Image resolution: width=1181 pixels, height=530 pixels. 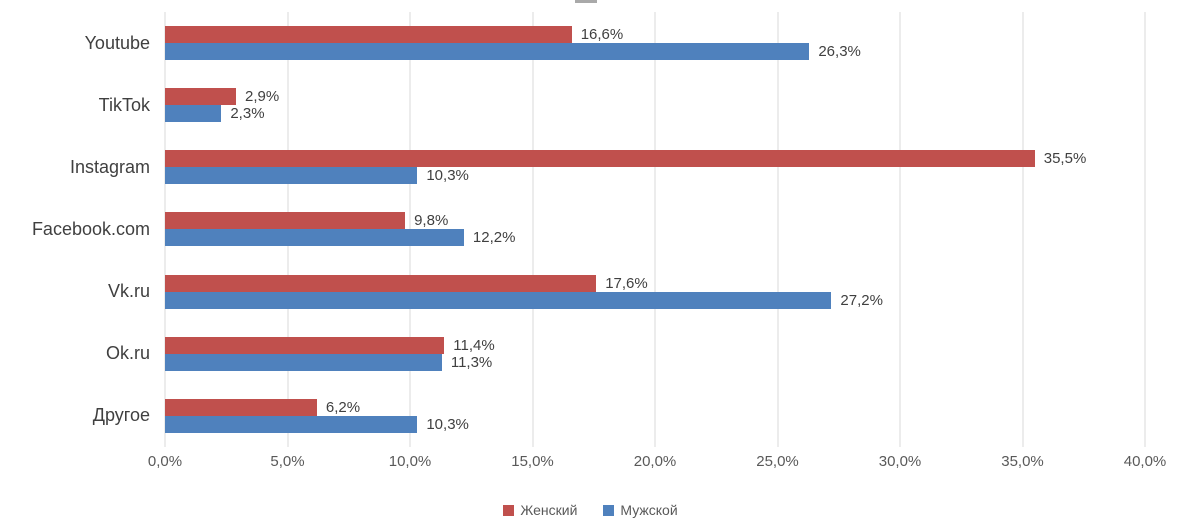 I want to click on bar-line: 11,4%, so click(x=655, y=345).